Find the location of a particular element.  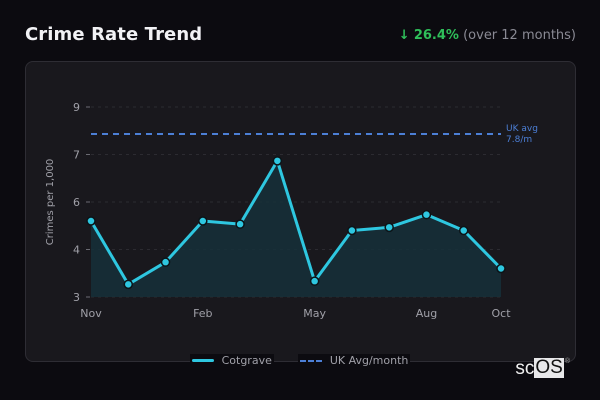

y-tick-label: 6 is located at coordinates (76, 202).